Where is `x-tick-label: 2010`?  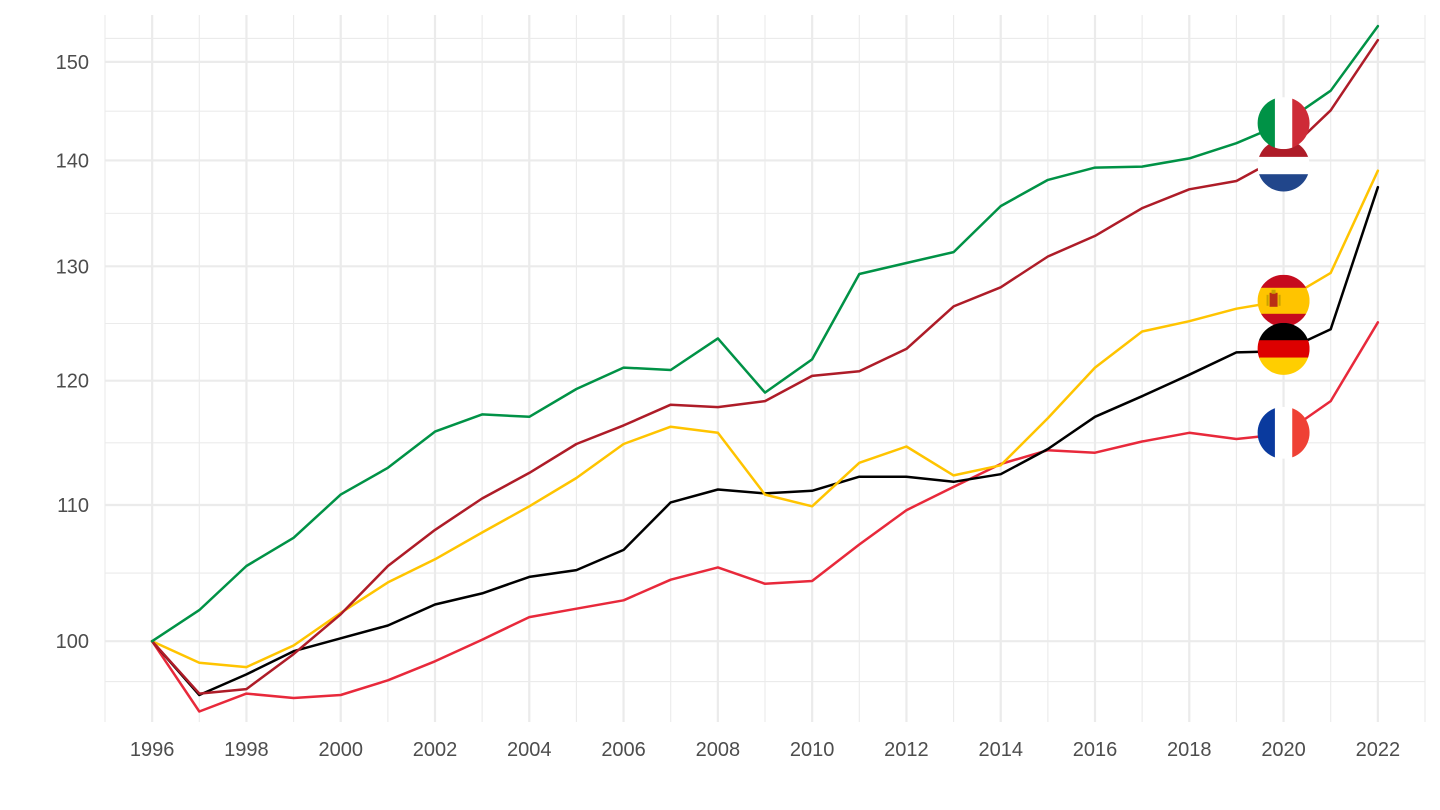 x-tick-label: 2010 is located at coordinates (812, 750).